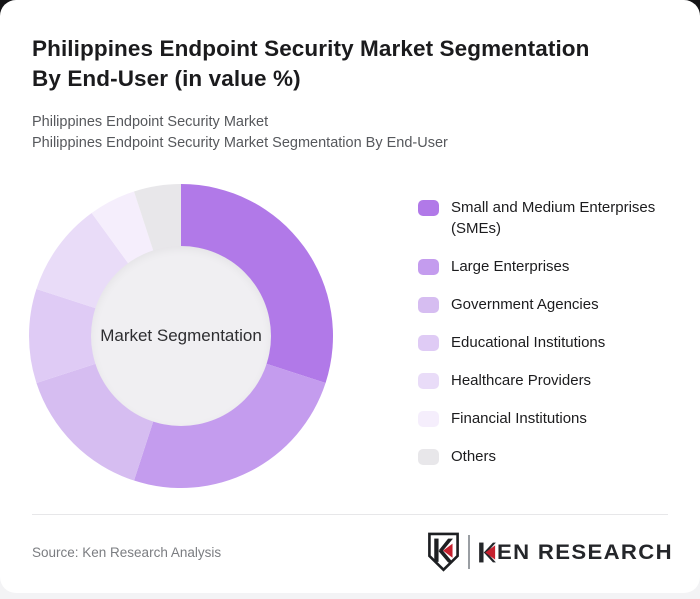  I want to click on legend-item-large-enterprises: Large Enterprises, so click(545, 266).